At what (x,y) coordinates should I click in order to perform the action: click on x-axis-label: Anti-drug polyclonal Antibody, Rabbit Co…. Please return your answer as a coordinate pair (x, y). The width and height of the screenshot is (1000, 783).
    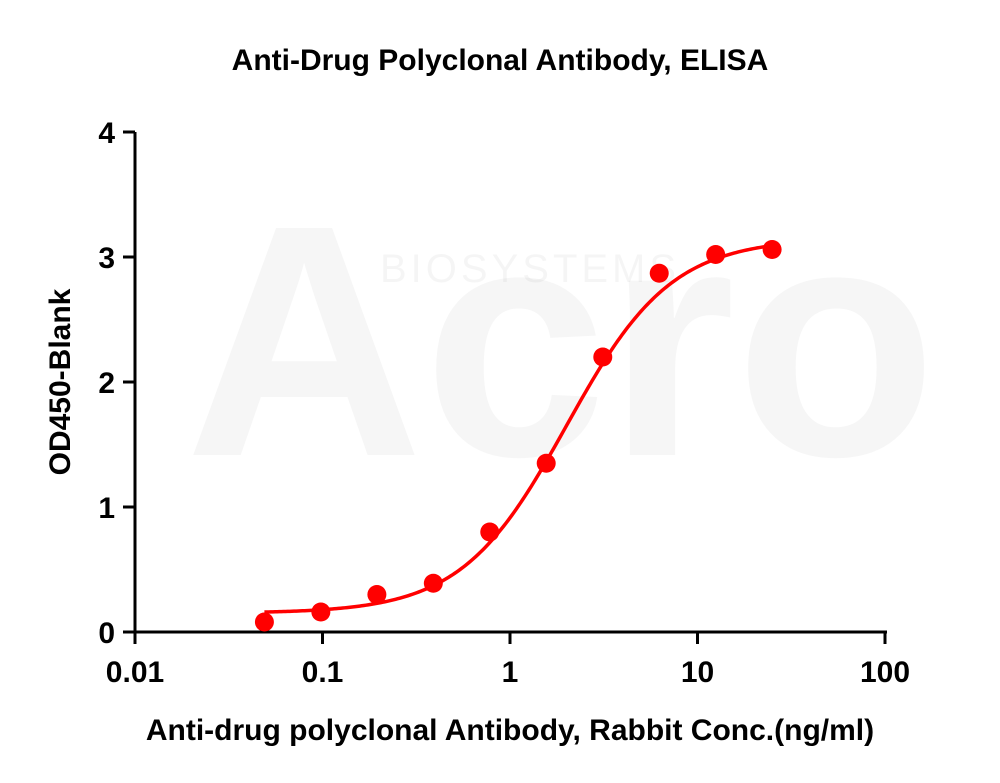
    Looking at the image, I should click on (510, 730).